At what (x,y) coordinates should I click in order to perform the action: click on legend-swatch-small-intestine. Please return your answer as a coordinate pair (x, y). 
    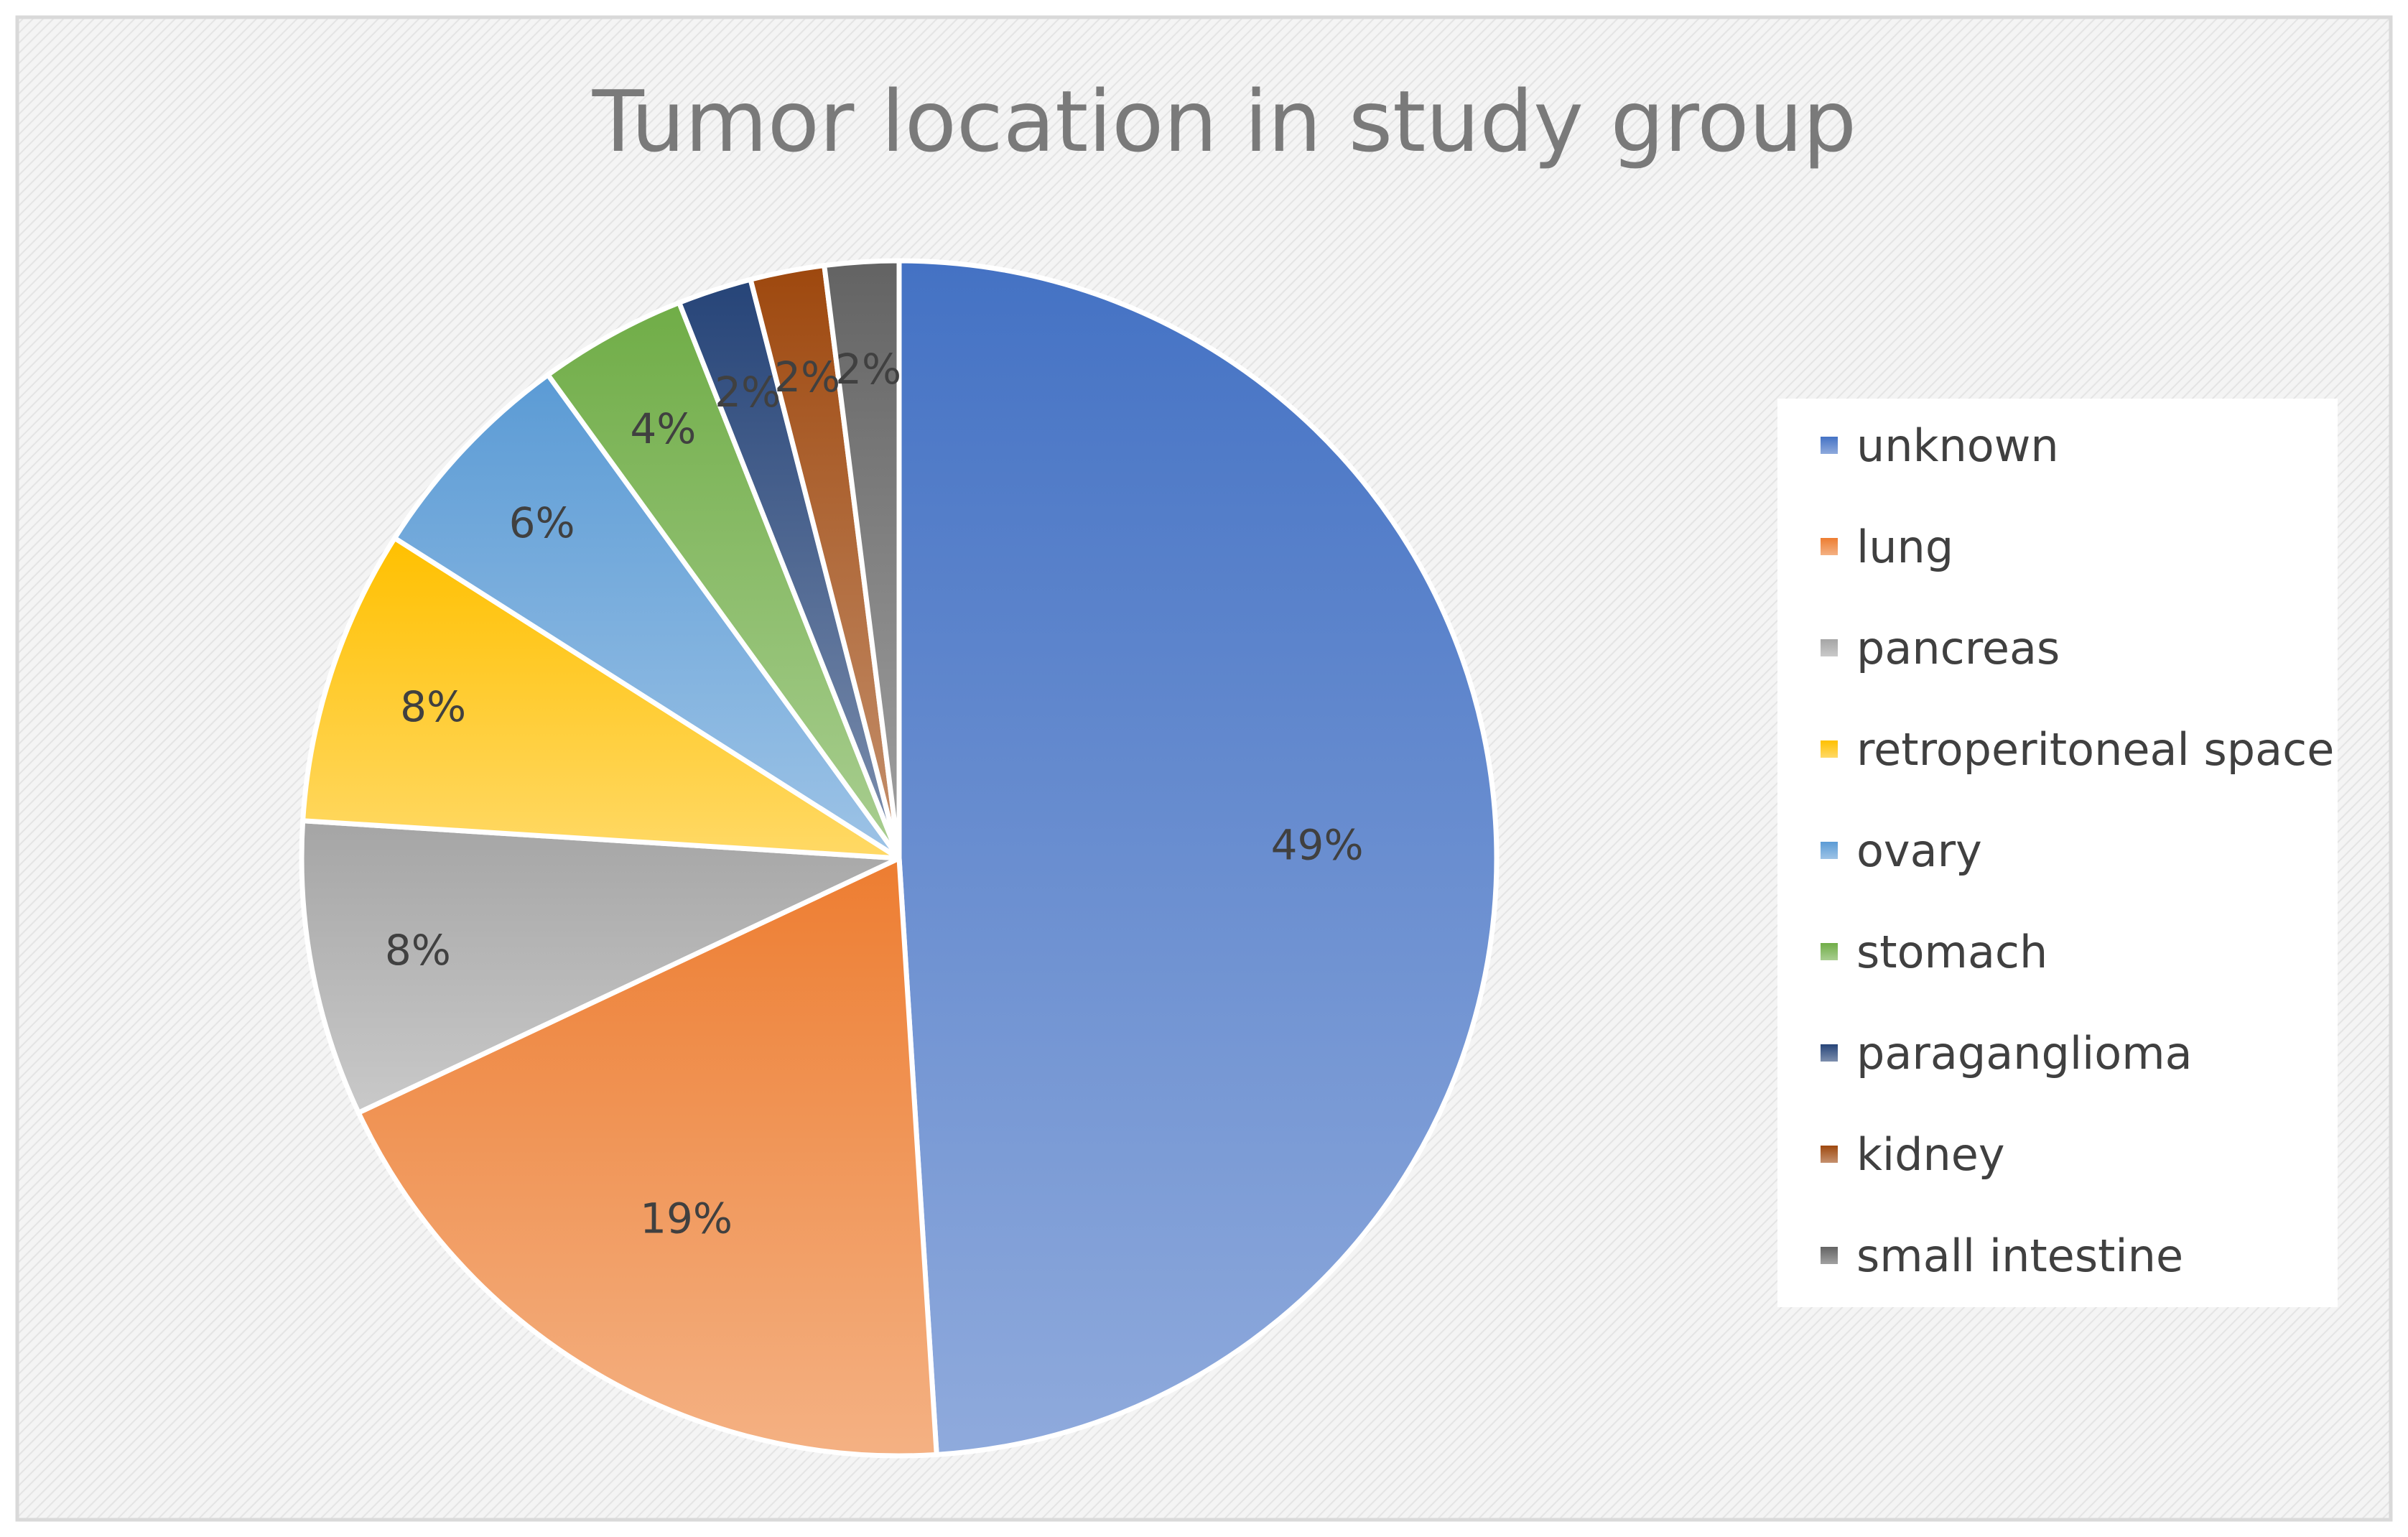
    Looking at the image, I should click on (1830, 1255).